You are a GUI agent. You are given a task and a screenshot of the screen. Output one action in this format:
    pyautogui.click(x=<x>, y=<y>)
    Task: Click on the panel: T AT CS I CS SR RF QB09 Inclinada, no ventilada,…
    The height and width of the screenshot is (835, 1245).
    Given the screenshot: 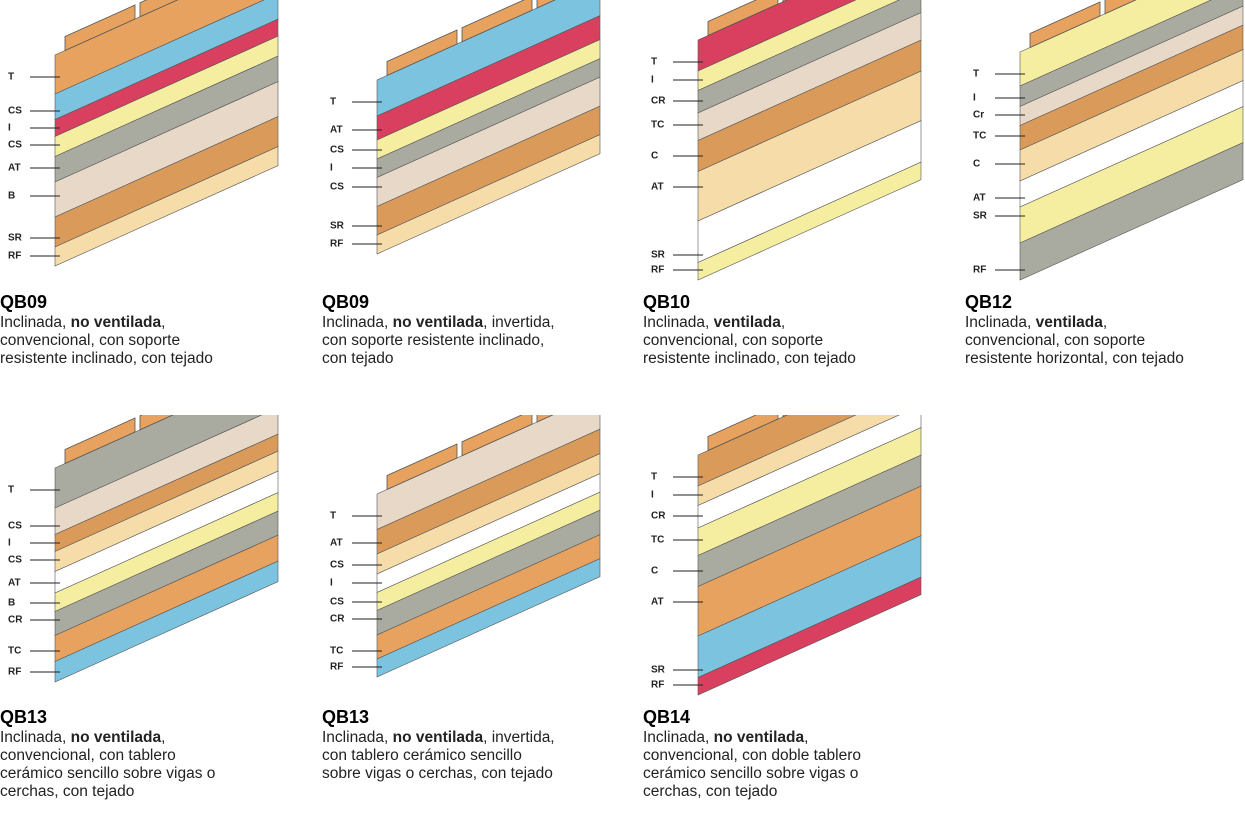 What is the action you would take?
    pyautogui.click(x=462, y=205)
    